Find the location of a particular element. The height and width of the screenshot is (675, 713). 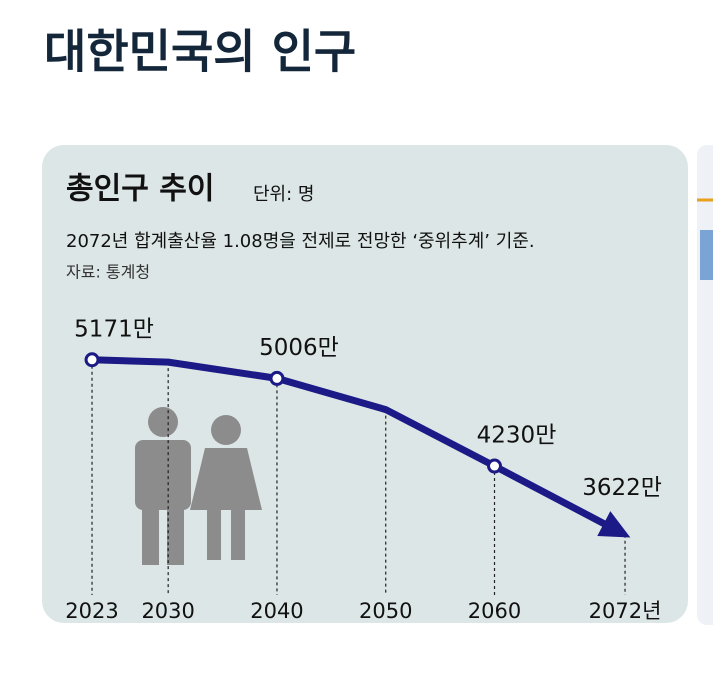

x-tick-label: 2060 is located at coordinates (494, 611).